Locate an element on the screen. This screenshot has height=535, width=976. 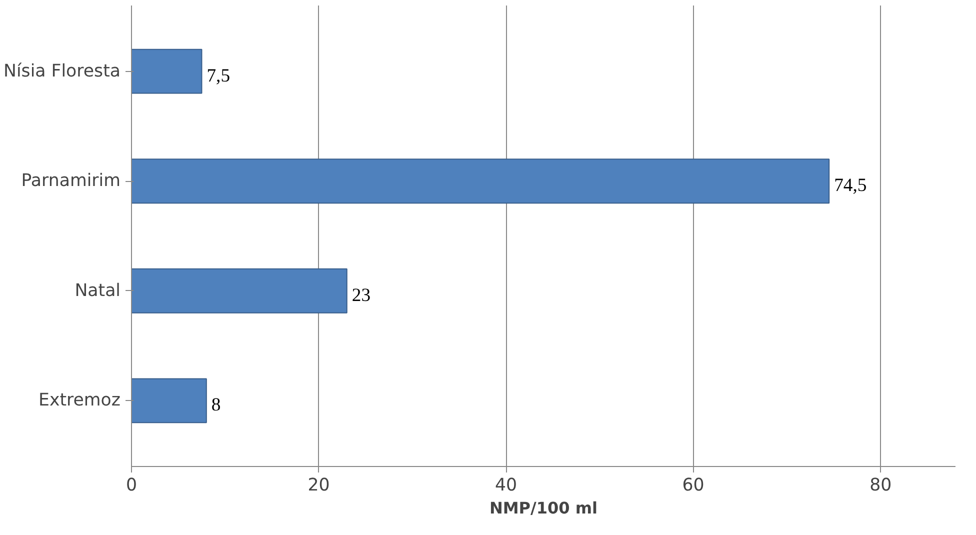
data-label: 7,5 is located at coordinates (218, 75).